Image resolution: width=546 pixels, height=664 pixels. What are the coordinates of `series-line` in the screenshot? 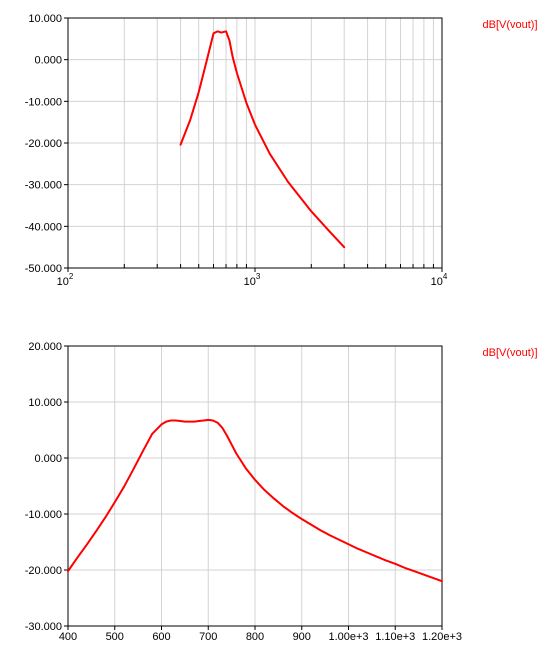 It's located at (262, 139).